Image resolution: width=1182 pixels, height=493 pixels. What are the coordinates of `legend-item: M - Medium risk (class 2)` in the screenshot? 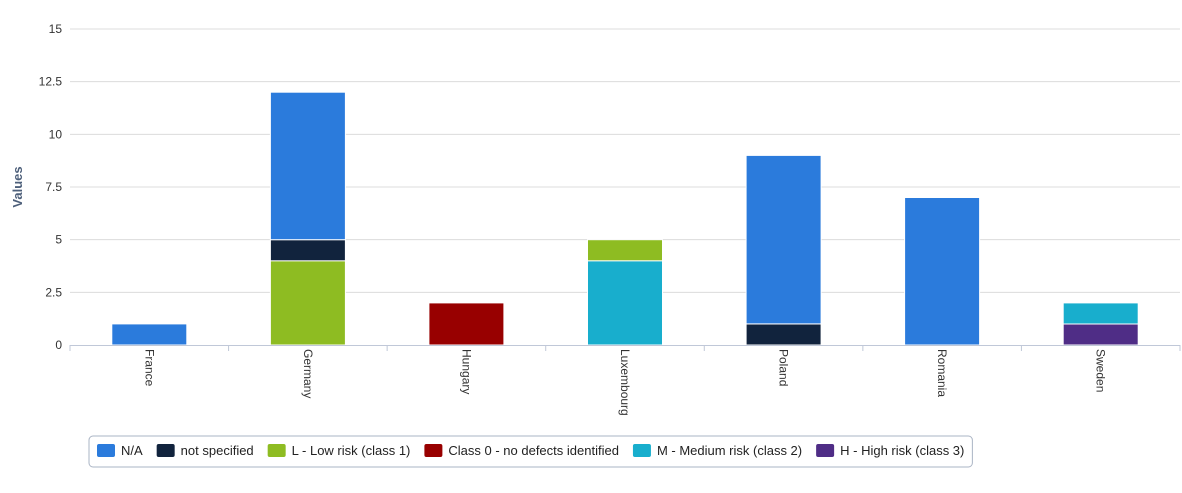 It's located at (717, 450).